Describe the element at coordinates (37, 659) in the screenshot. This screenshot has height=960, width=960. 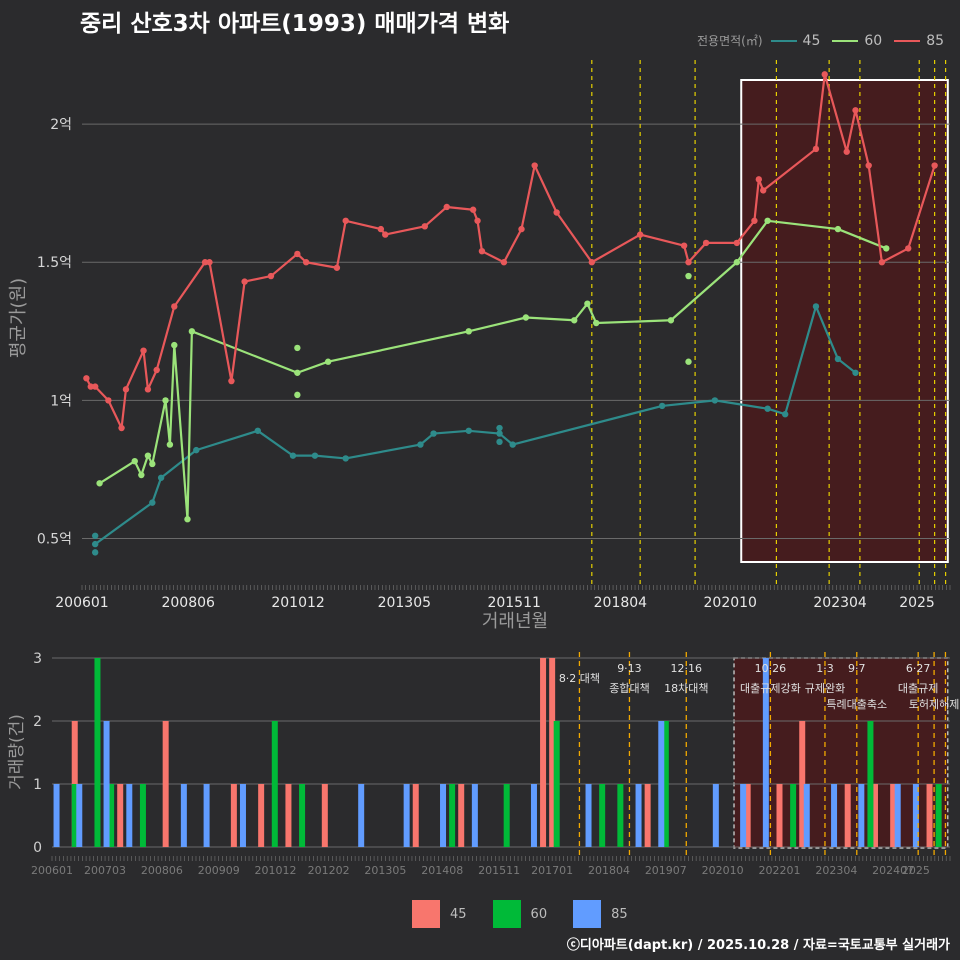
I see `bar-y-tick-label: 3` at that location.